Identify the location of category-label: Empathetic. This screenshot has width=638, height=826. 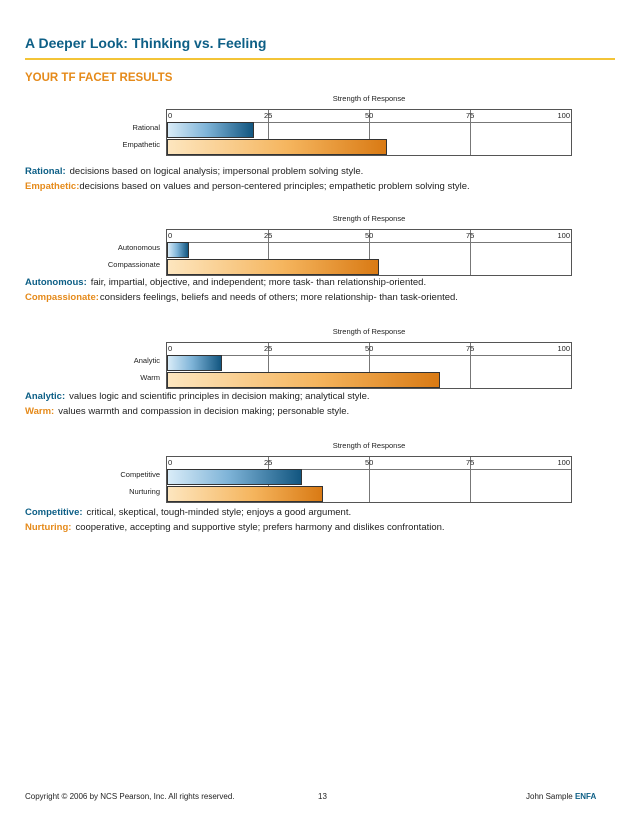
(141, 144).